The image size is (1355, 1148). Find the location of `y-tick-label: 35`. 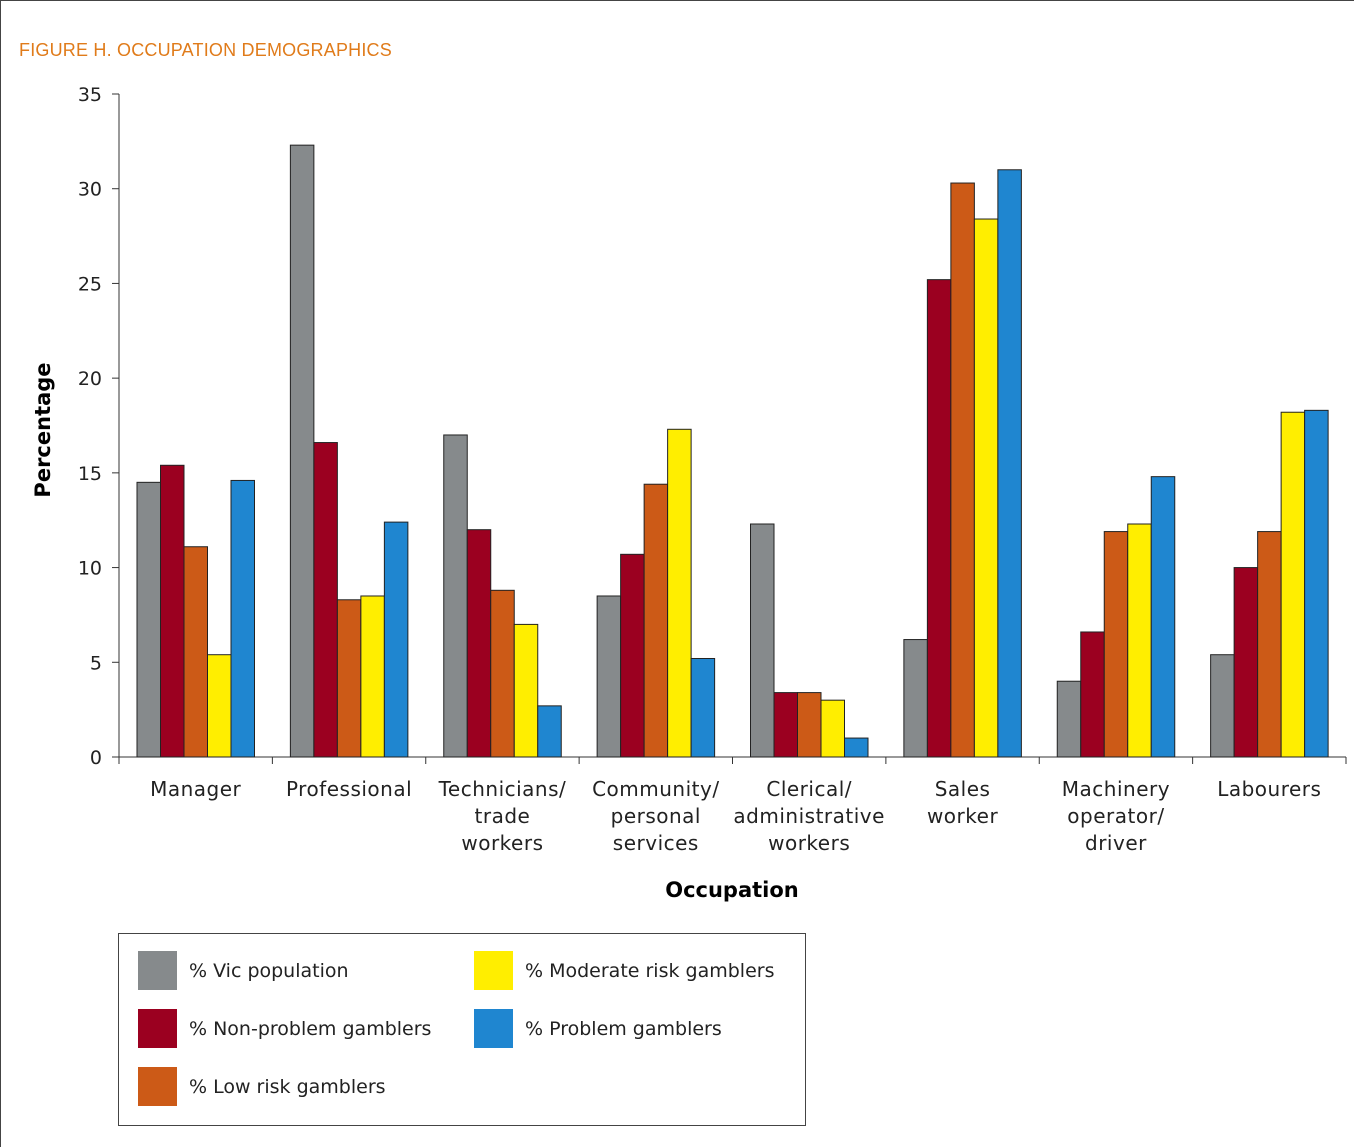

y-tick-label: 35 is located at coordinates (90, 95).